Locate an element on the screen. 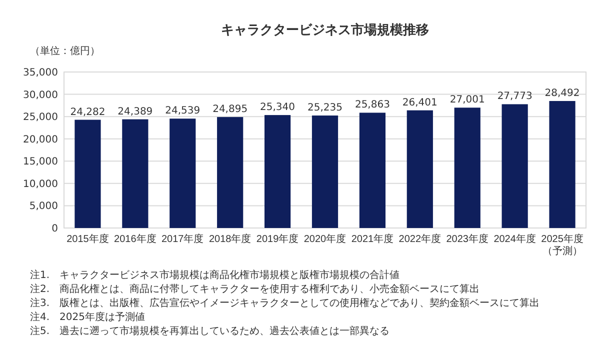  y-tick-label: 30,000 is located at coordinates (40, 95).